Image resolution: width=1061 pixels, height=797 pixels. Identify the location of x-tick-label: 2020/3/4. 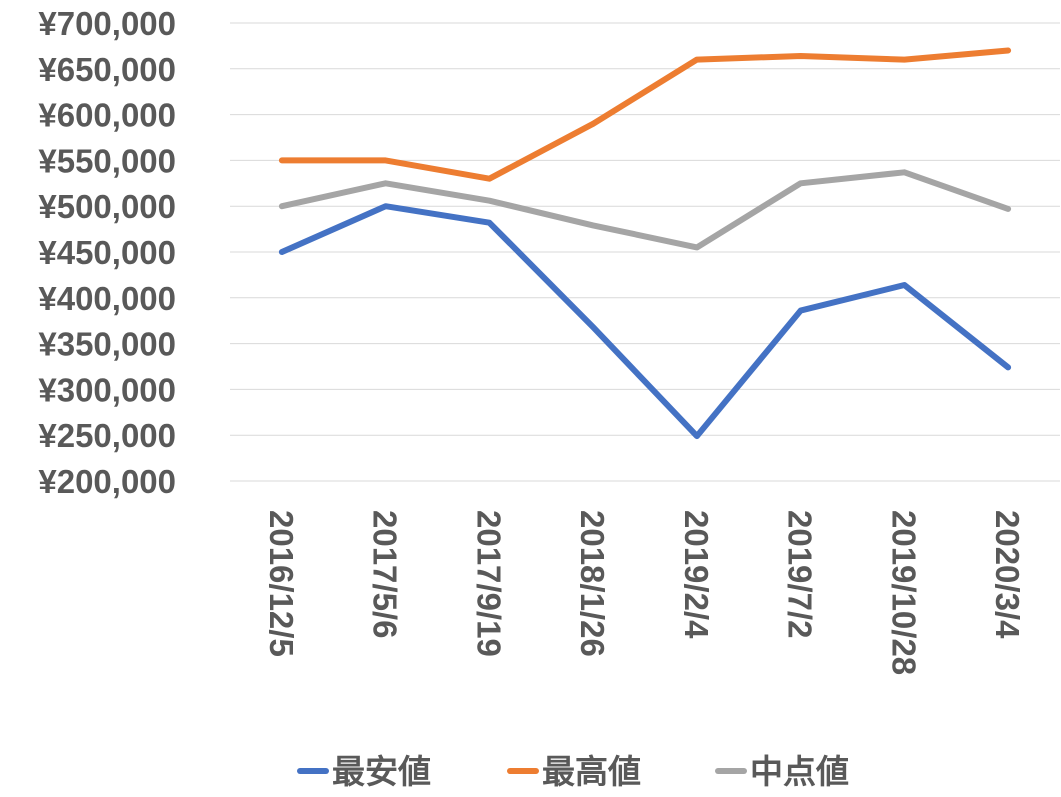
(1007, 574).